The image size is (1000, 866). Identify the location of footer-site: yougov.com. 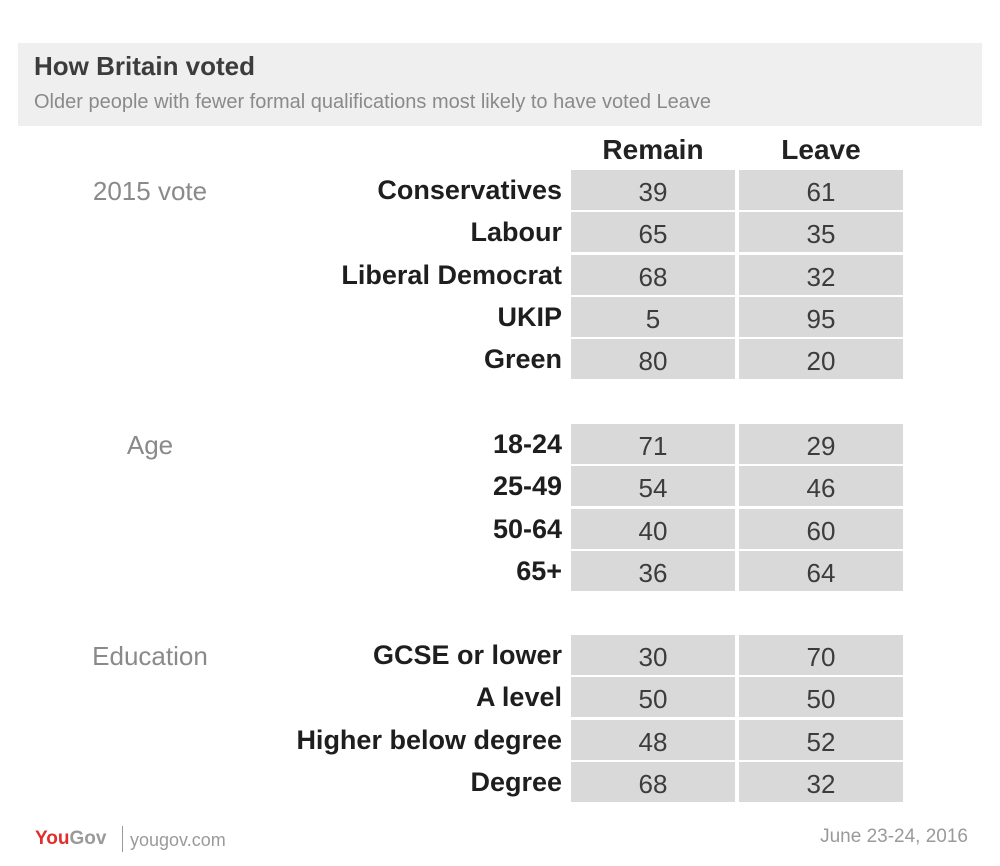
(178, 840).